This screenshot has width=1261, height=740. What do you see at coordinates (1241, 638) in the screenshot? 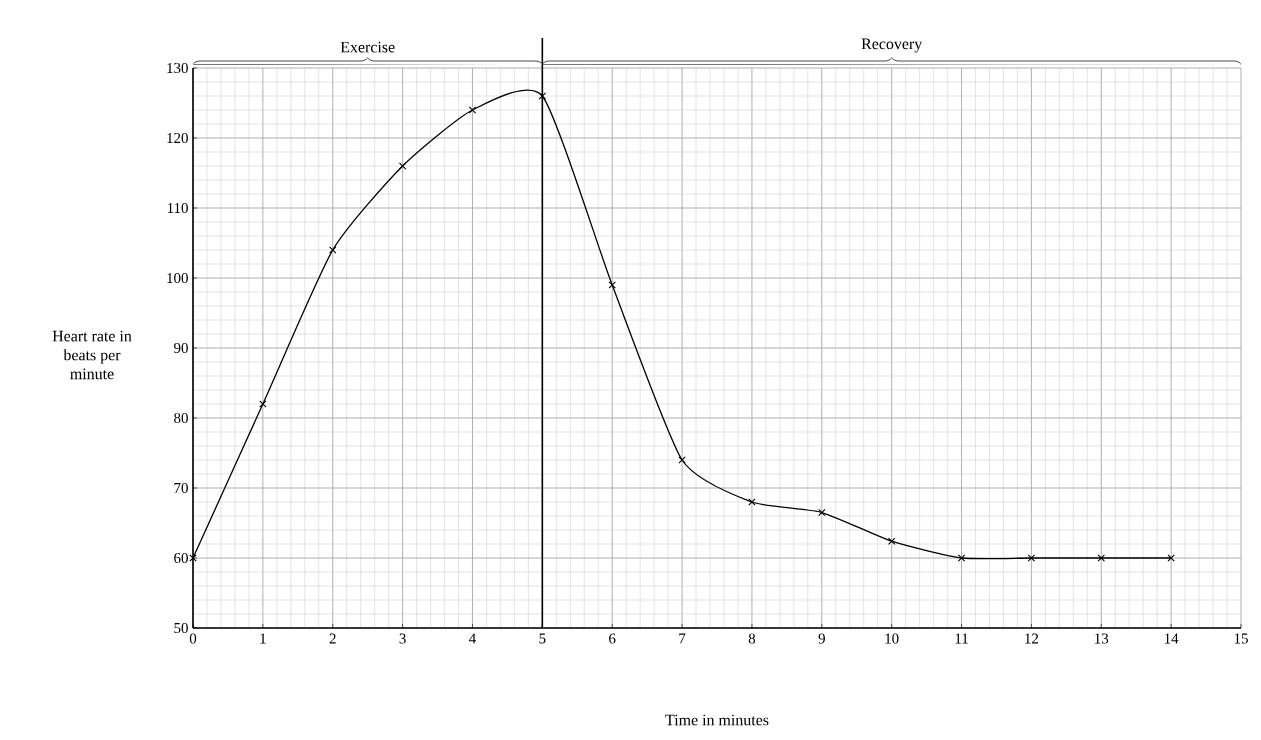
I see `x-tick-label: 15` at bounding box center [1241, 638].